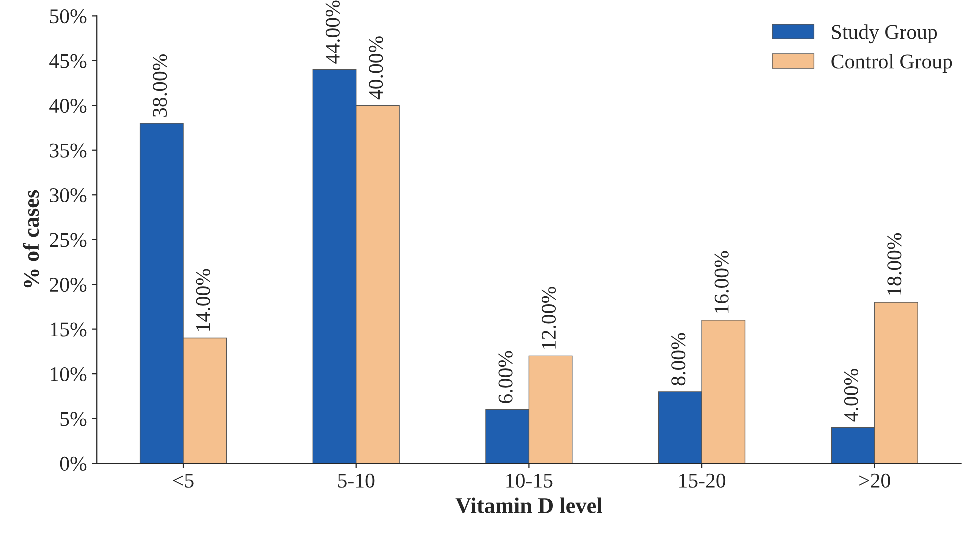 The width and height of the screenshot is (971, 539). I want to click on x-tick-label: 5-10, so click(356, 481).